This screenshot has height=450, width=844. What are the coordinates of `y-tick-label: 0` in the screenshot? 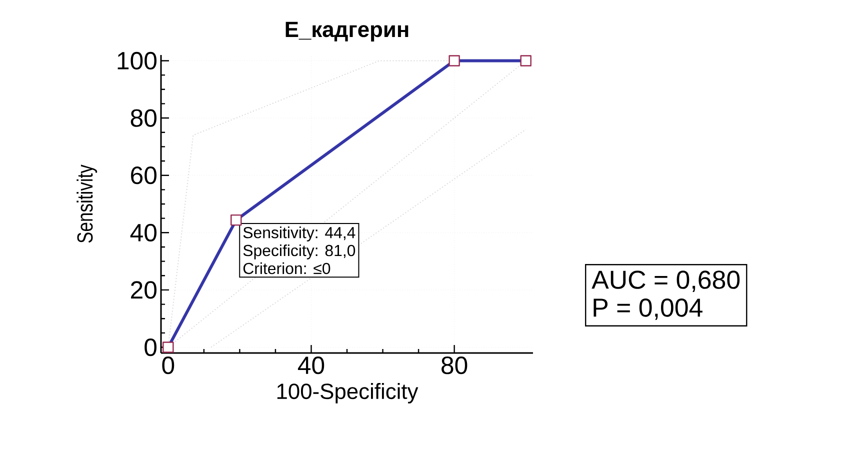 It's located at (150, 347).